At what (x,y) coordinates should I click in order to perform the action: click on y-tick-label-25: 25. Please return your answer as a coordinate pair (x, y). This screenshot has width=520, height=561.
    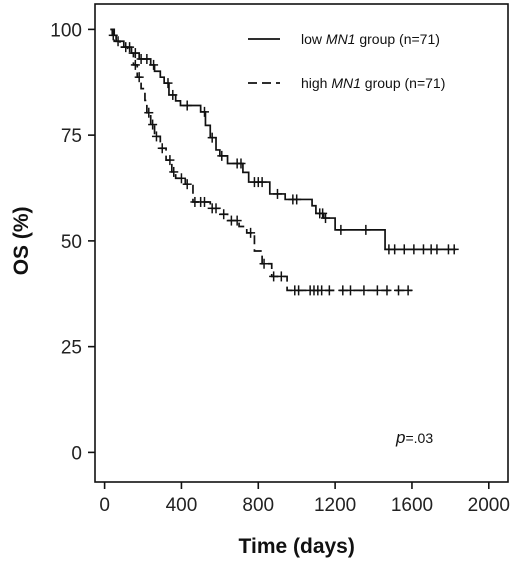
    Looking at the image, I should click on (71, 348).